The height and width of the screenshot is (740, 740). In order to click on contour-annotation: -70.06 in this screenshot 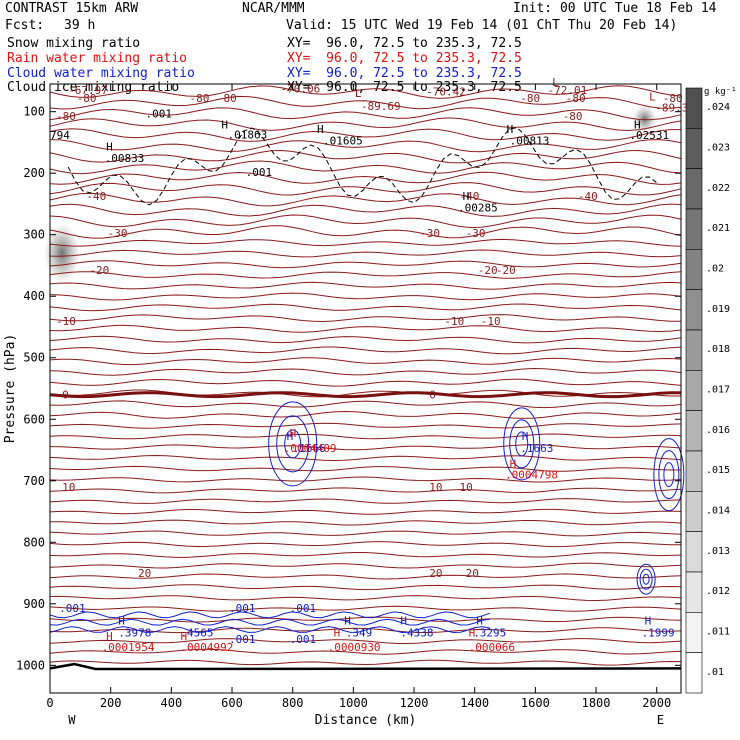, I will do `click(301, 88)`.